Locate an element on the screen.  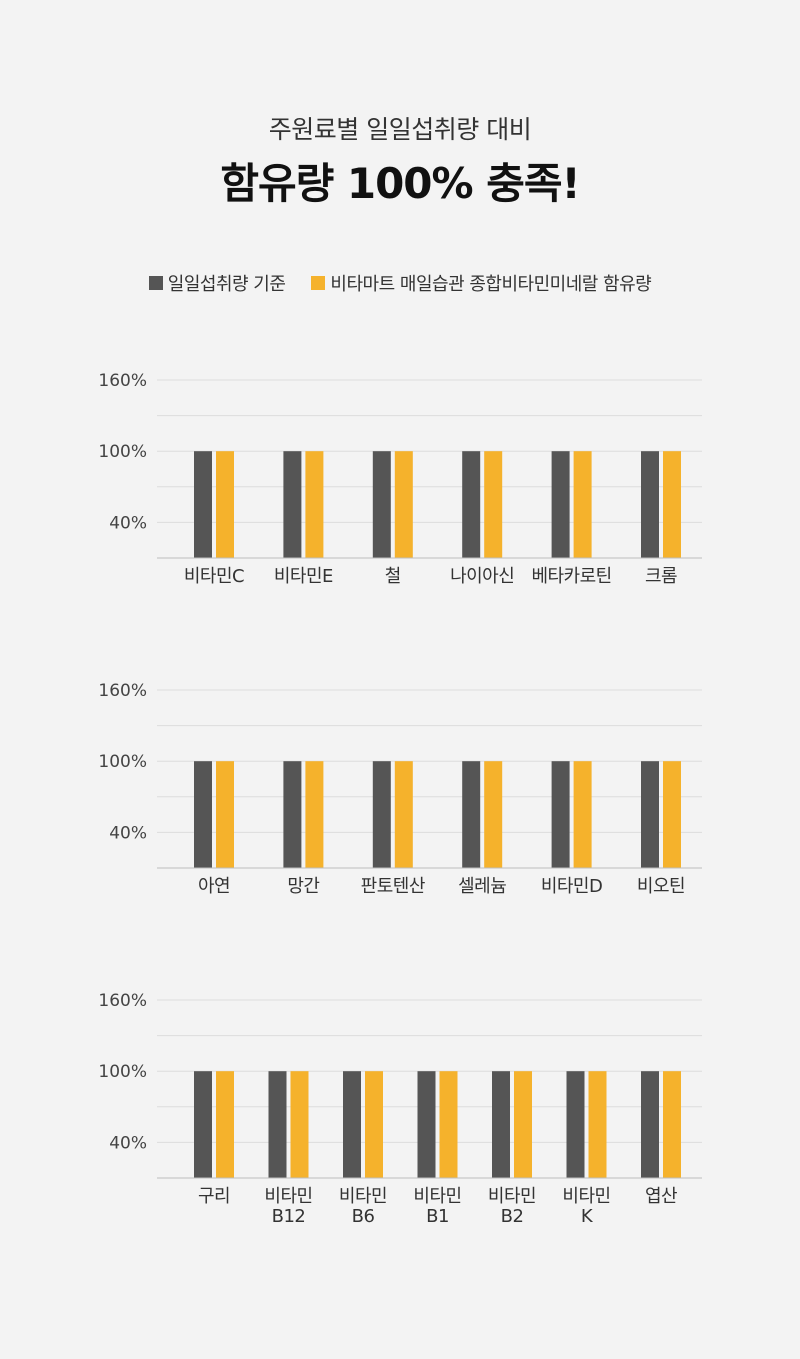
legend: 일일섭취량 기준 비타마트 매일습관 종합비타민미네랄 함유량 is located at coordinates (400, 283).